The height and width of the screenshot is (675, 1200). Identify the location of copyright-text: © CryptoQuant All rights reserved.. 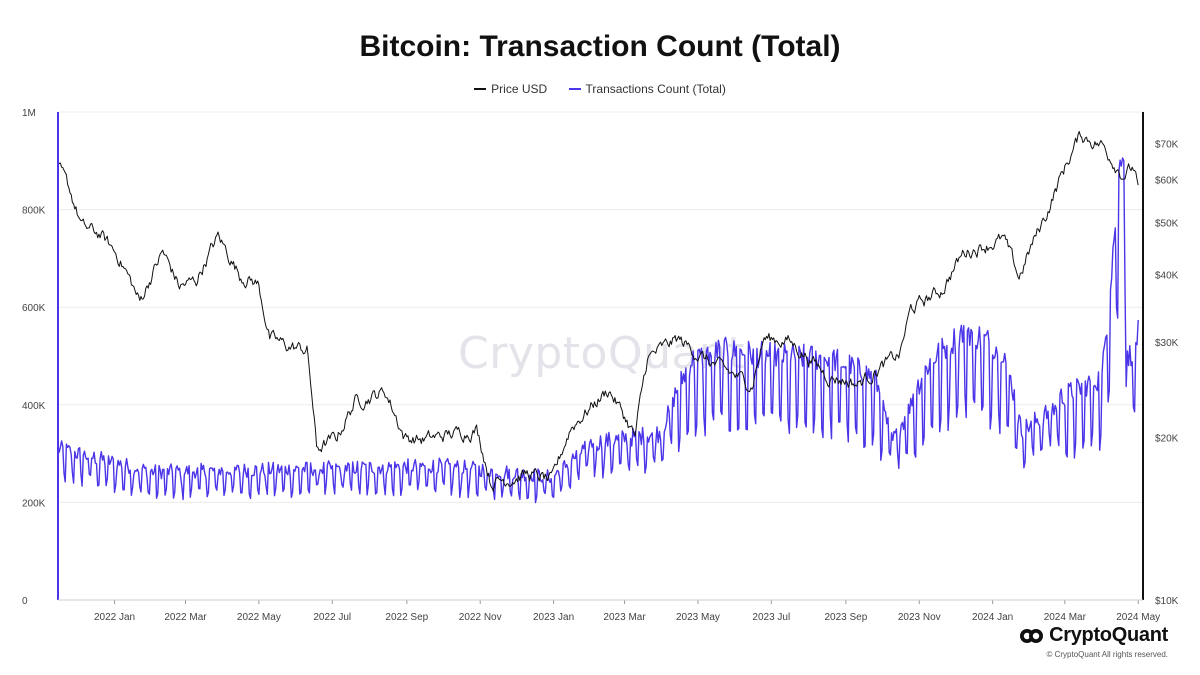
(1107, 654).